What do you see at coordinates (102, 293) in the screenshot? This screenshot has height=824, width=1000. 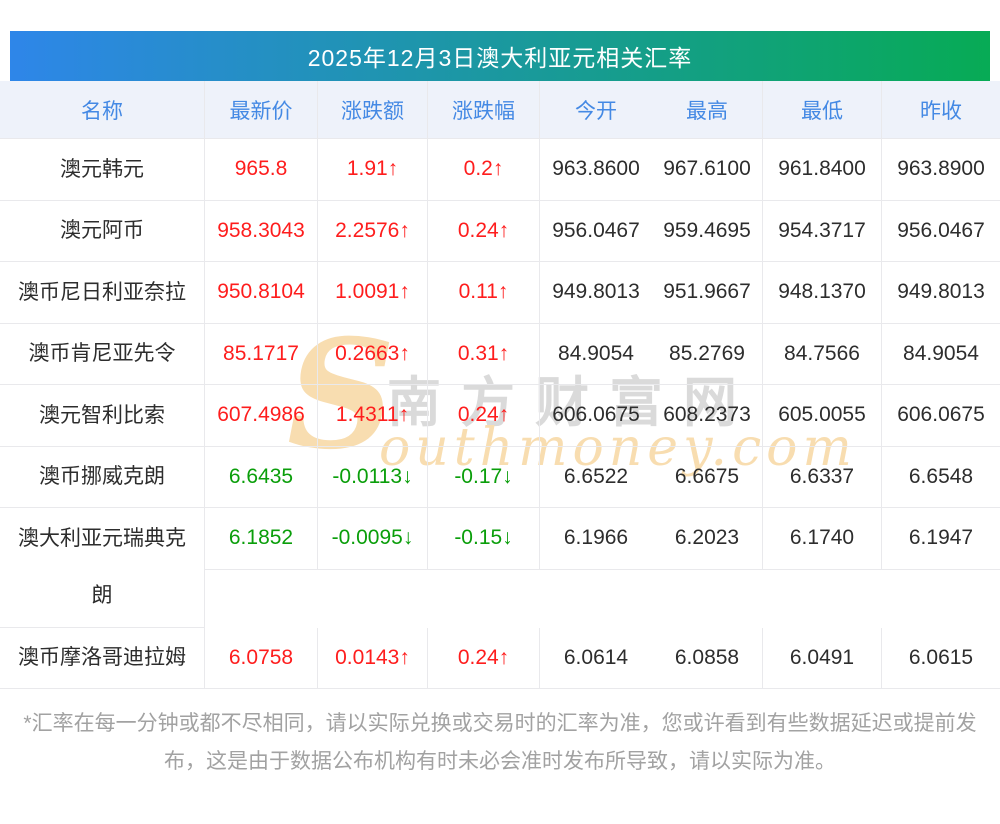 I see `cell-name: 澳币尼日利亚奈拉` at bounding box center [102, 293].